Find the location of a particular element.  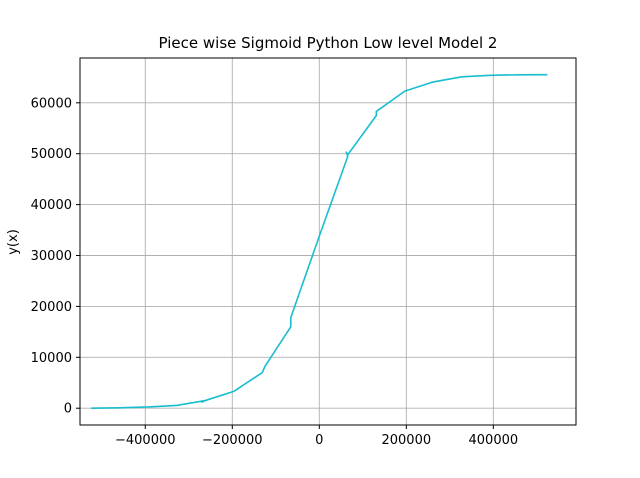

x-tick-label: 0 is located at coordinates (319, 440).